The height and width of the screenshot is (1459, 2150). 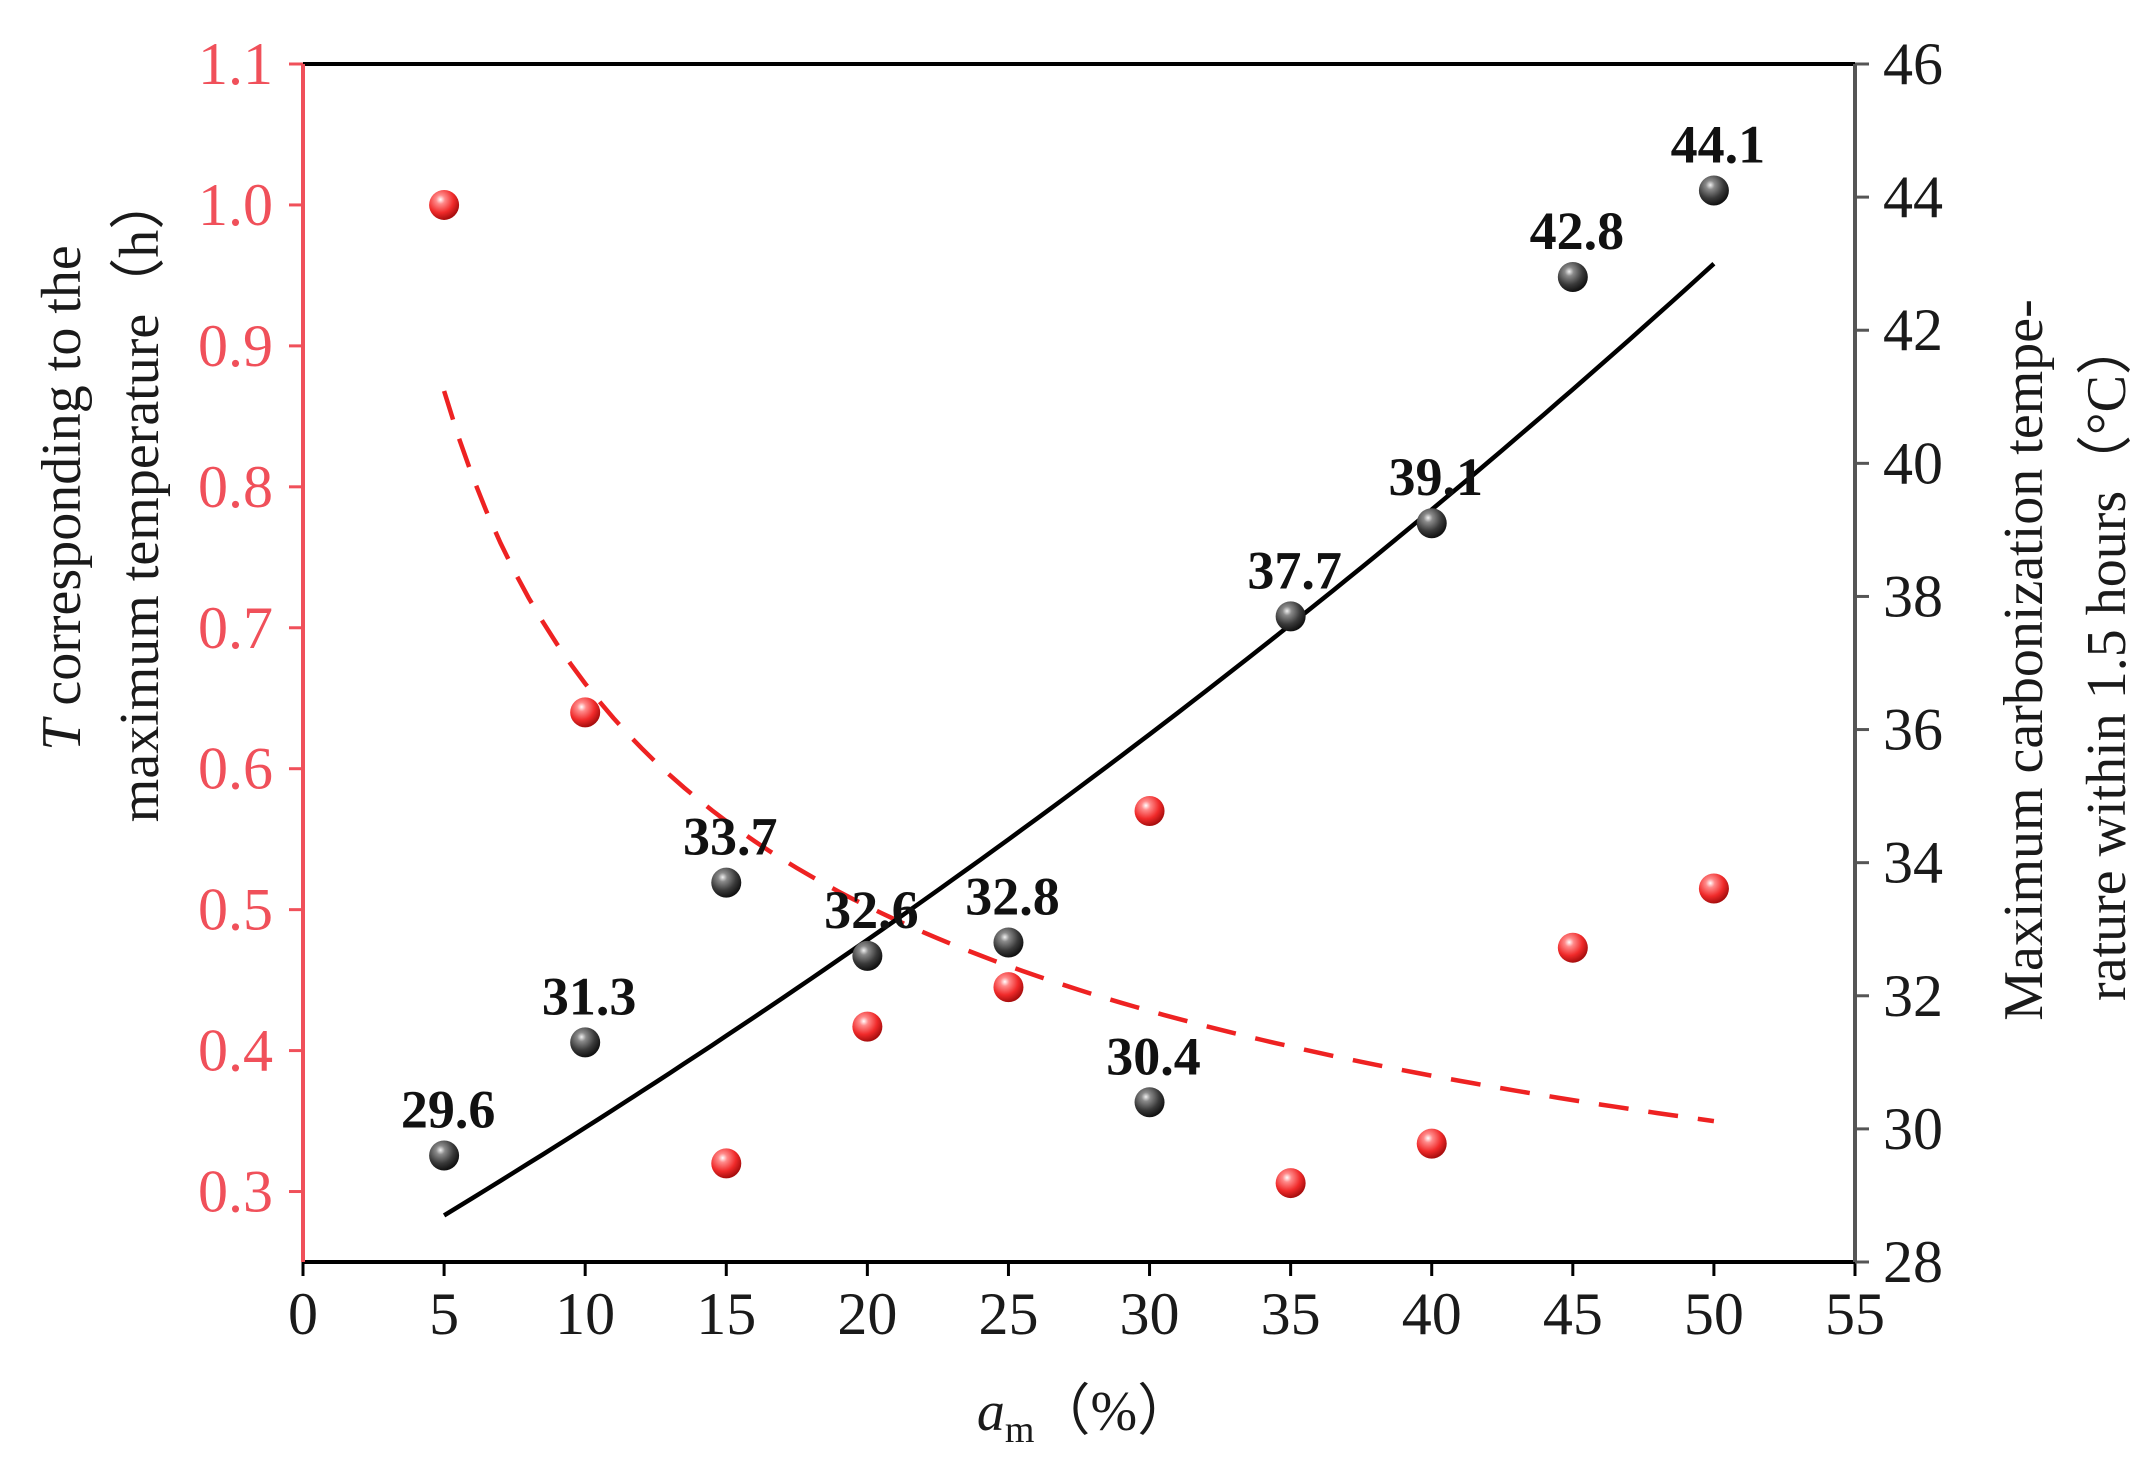 What do you see at coordinates (444, 1314) in the screenshot?
I see `x-tick-label: 5` at bounding box center [444, 1314].